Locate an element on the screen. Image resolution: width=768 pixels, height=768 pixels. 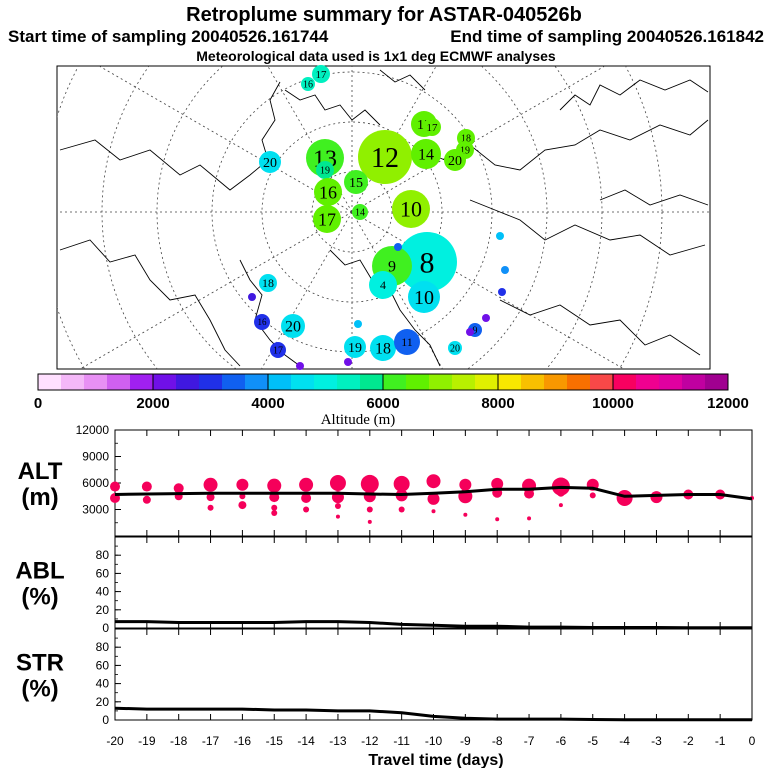
panel-unit: (%) is located at coordinates (39, 597).